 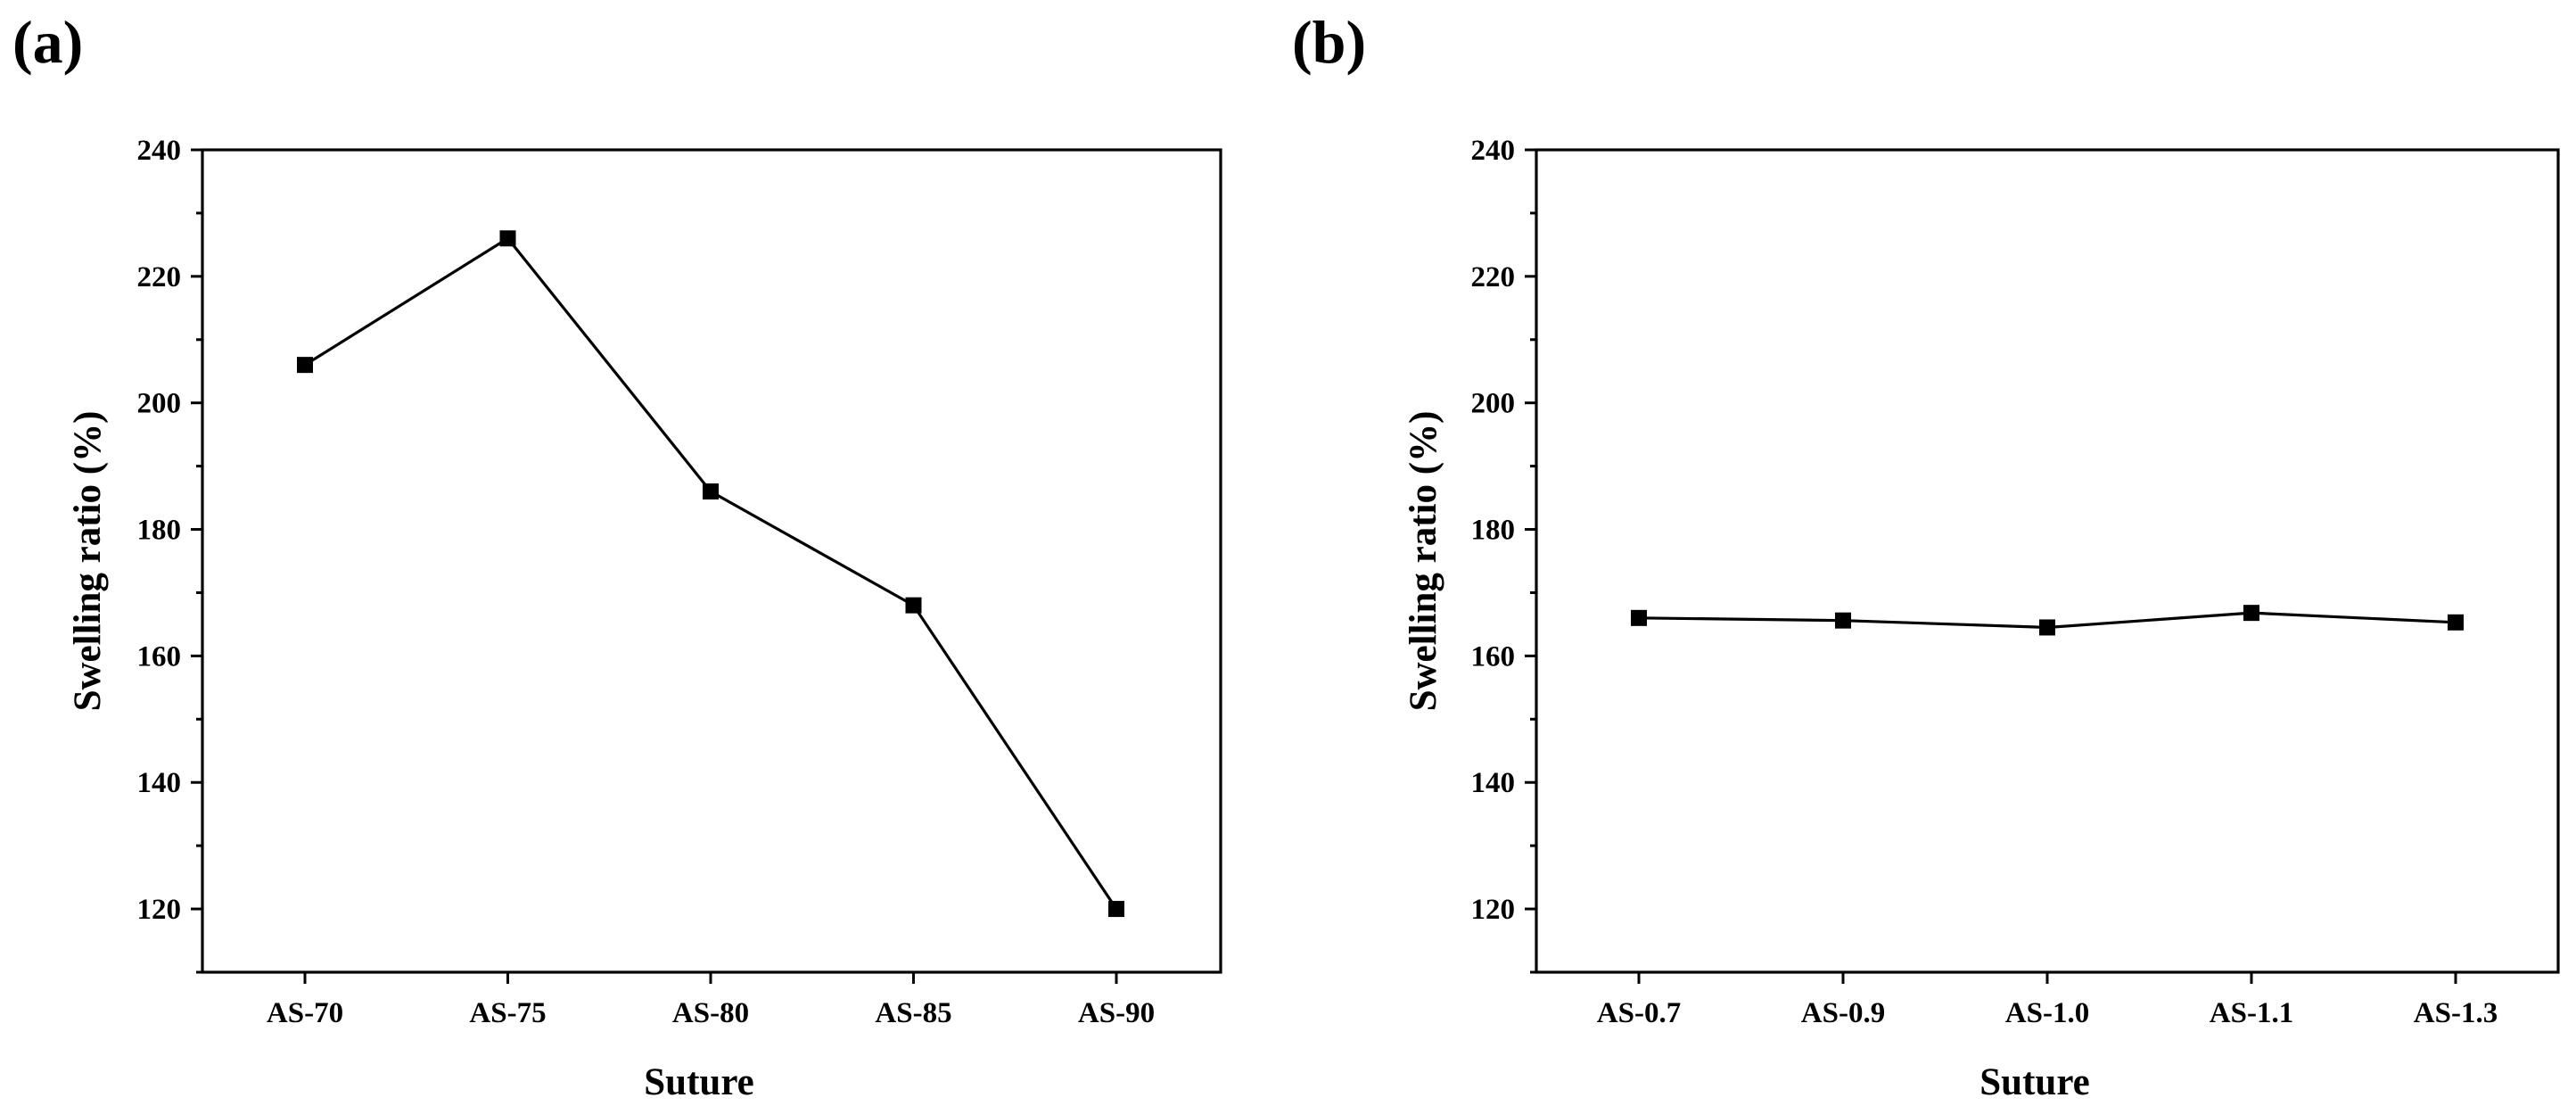 I want to click on x-tick-label: AS-85, so click(x=913, y=1013).